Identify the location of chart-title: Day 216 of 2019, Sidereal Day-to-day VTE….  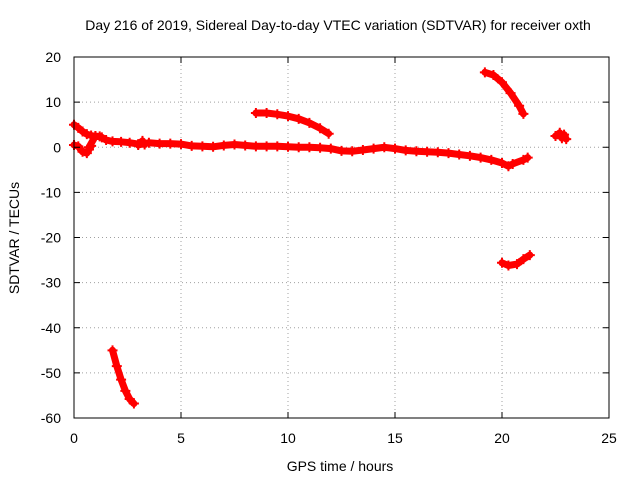
(338, 25).